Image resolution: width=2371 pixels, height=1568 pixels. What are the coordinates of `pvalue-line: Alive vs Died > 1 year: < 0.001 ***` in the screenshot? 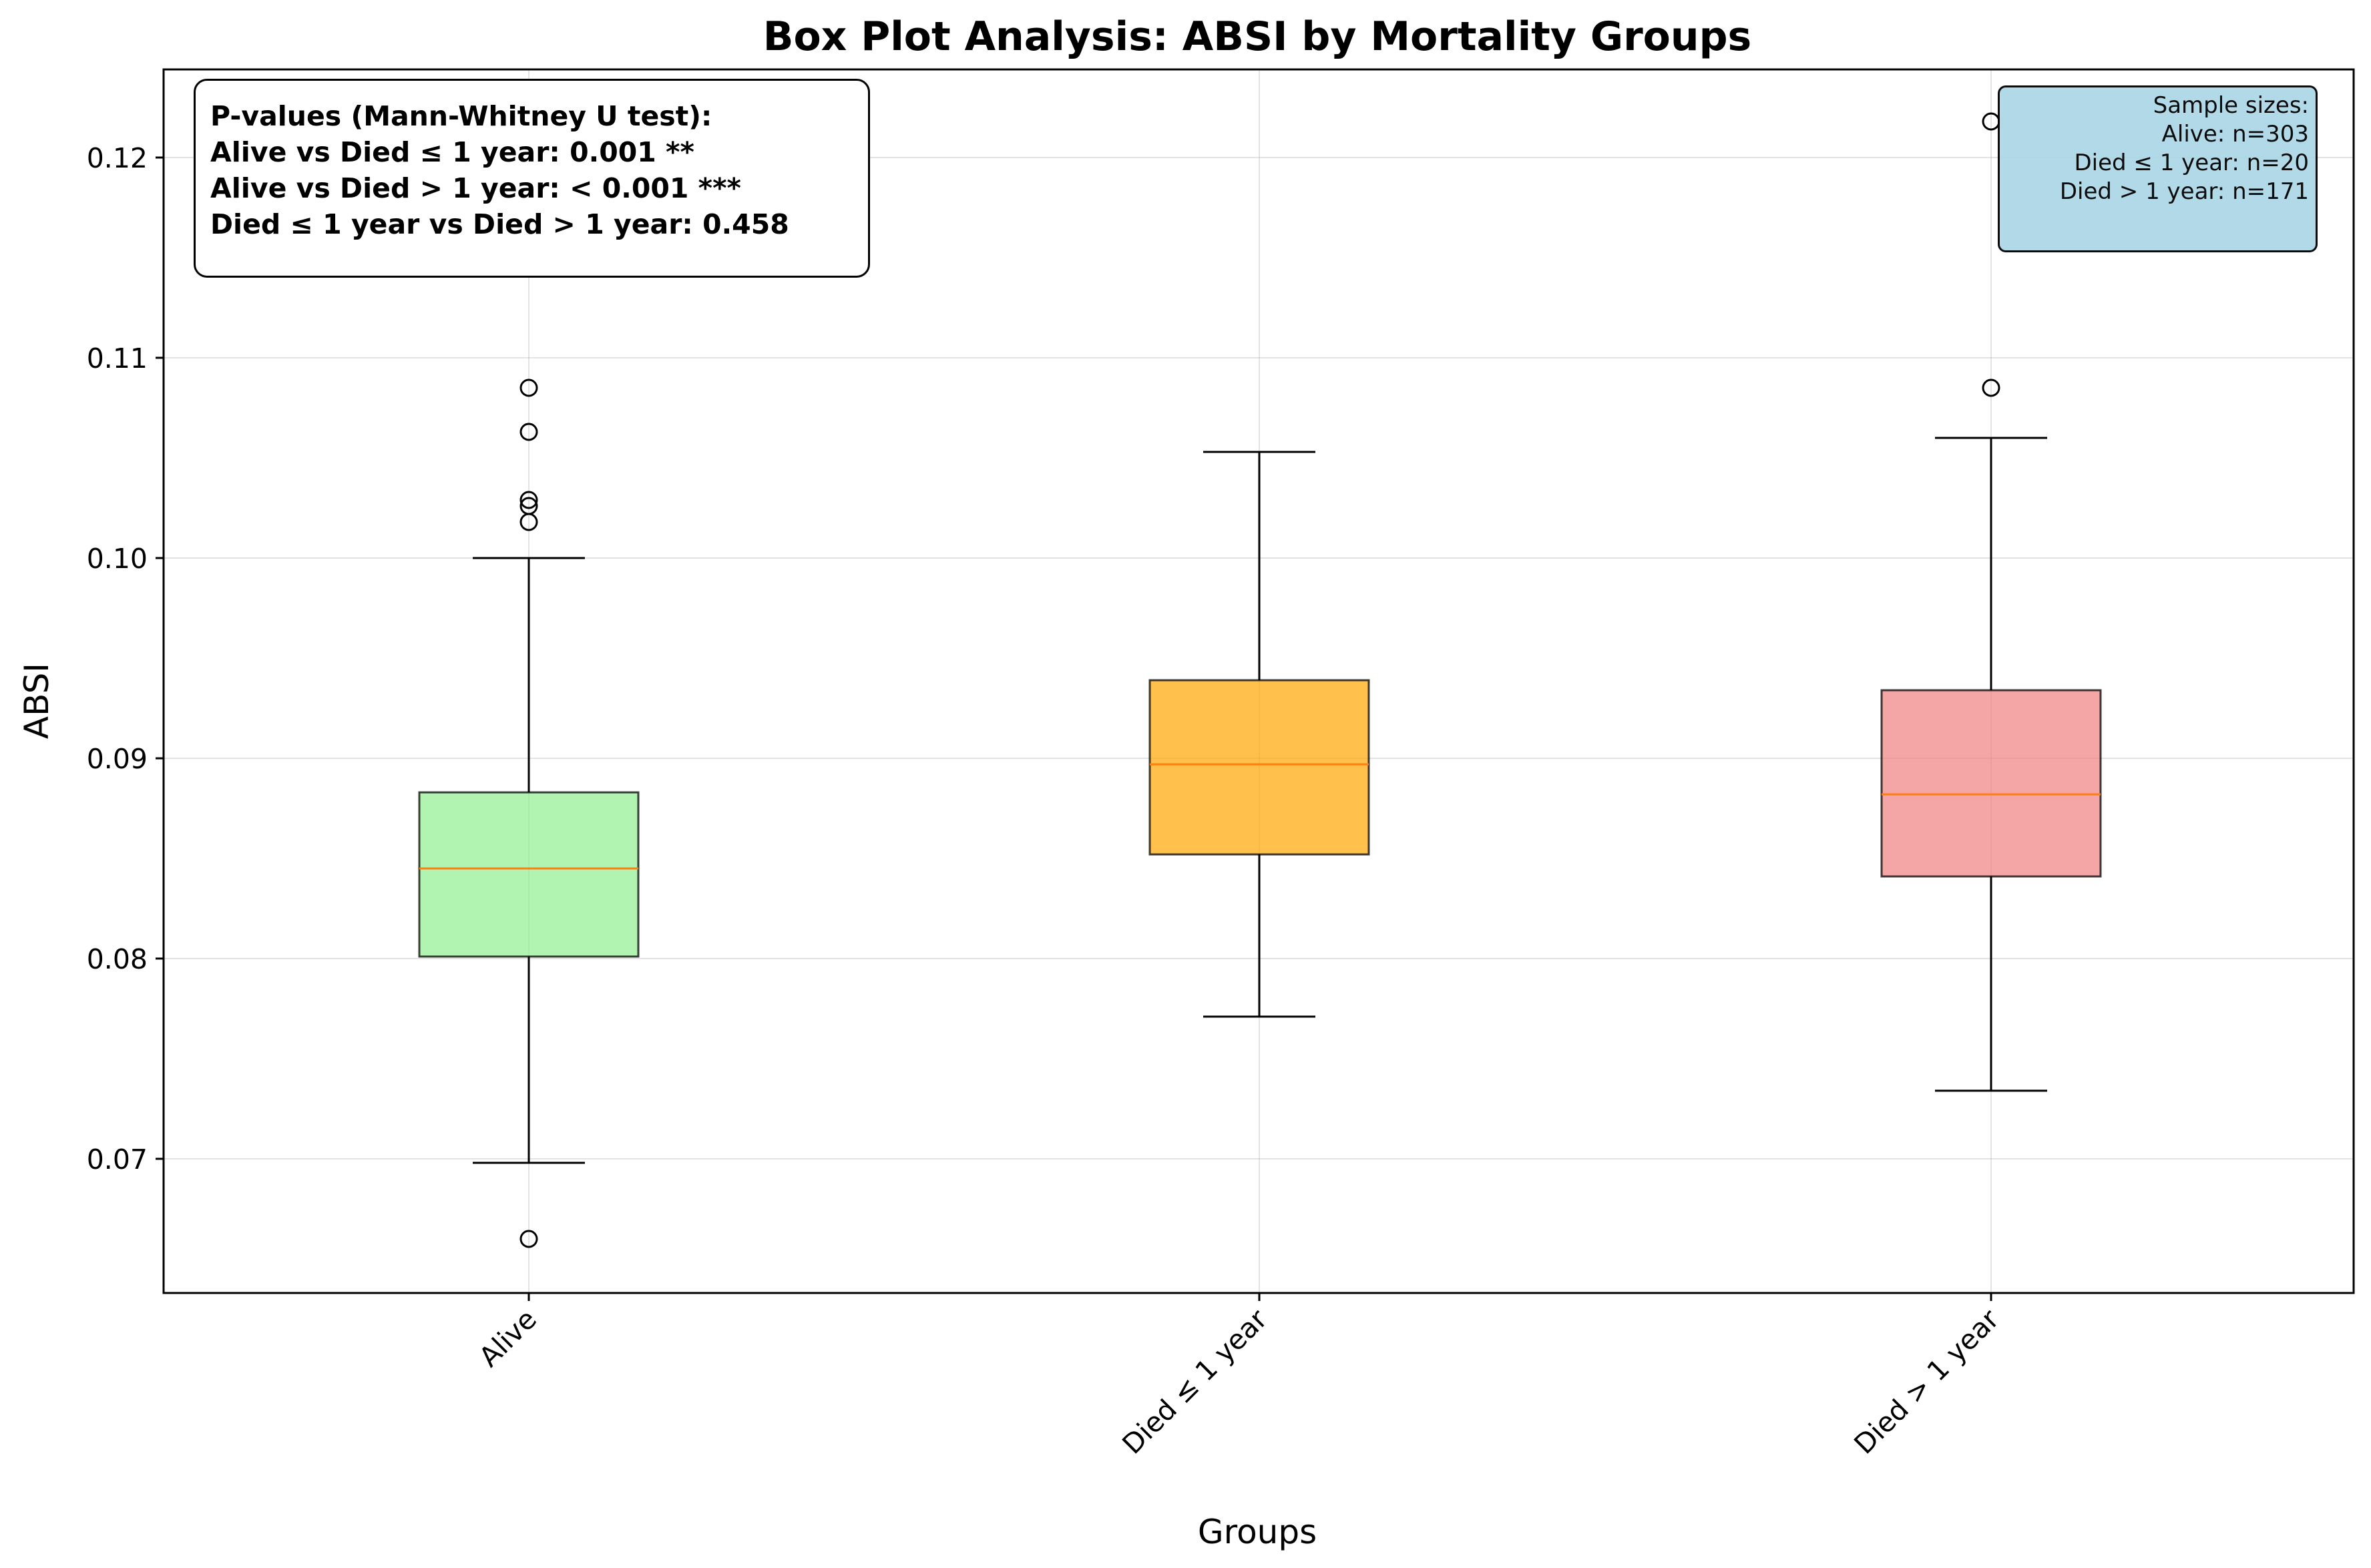 It's located at (475, 188).